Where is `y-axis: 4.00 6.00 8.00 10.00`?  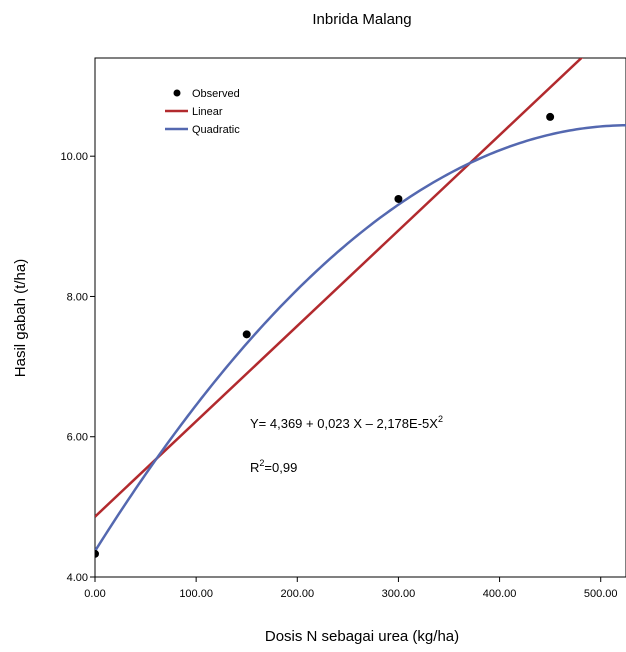 y-axis: 4.00 6.00 8.00 10.00 is located at coordinates (77, 367).